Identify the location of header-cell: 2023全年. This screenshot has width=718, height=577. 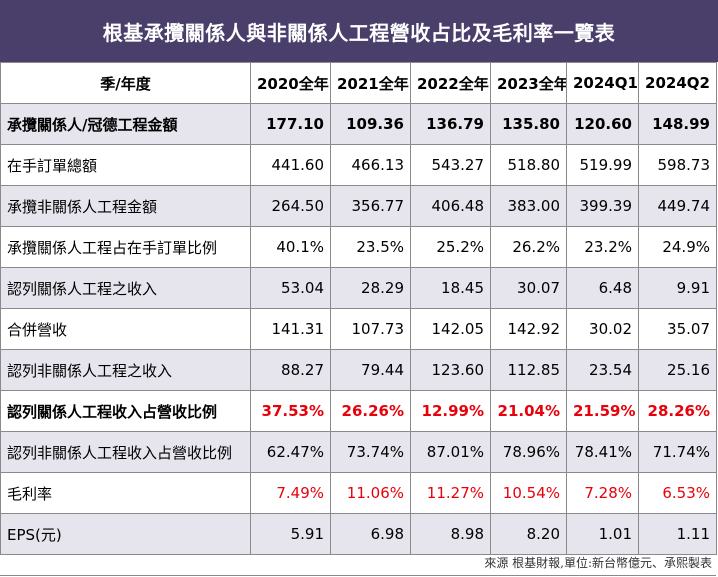
(528, 83).